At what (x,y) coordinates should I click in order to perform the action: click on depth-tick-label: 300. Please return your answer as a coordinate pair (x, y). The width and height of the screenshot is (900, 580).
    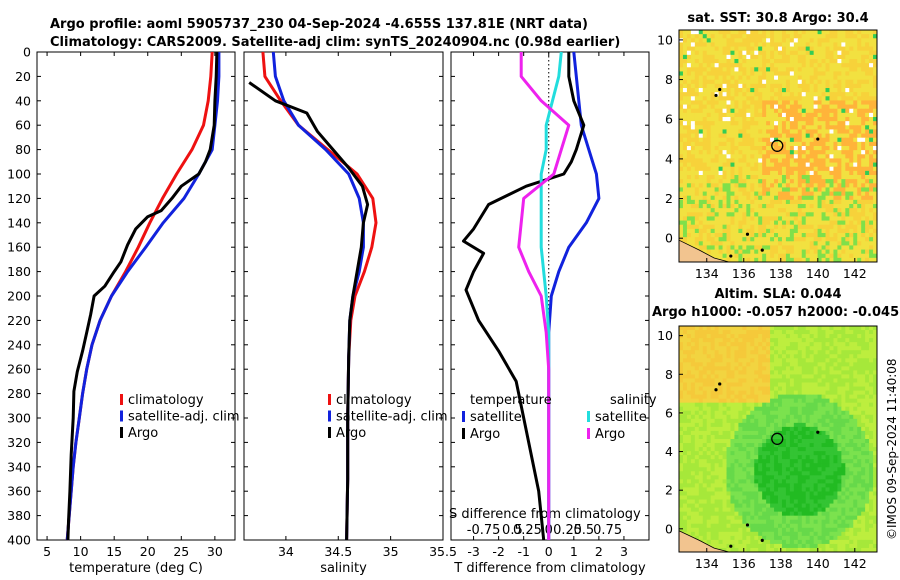
    Looking at the image, I should click on (19, 418).